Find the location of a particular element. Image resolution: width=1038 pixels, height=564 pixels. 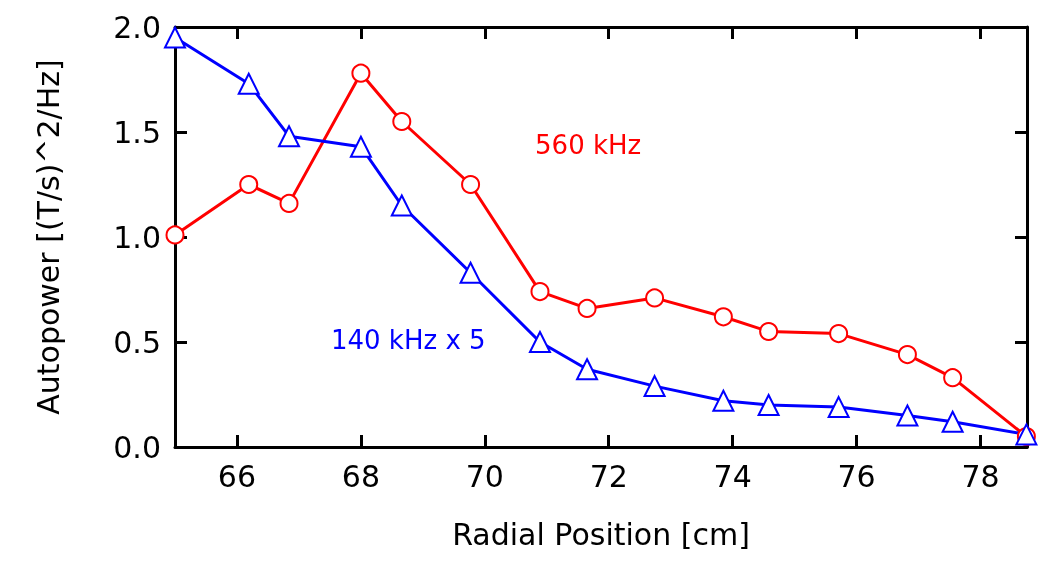

series-label: 140 kHz x 5 is located at coordinates (408, 340).